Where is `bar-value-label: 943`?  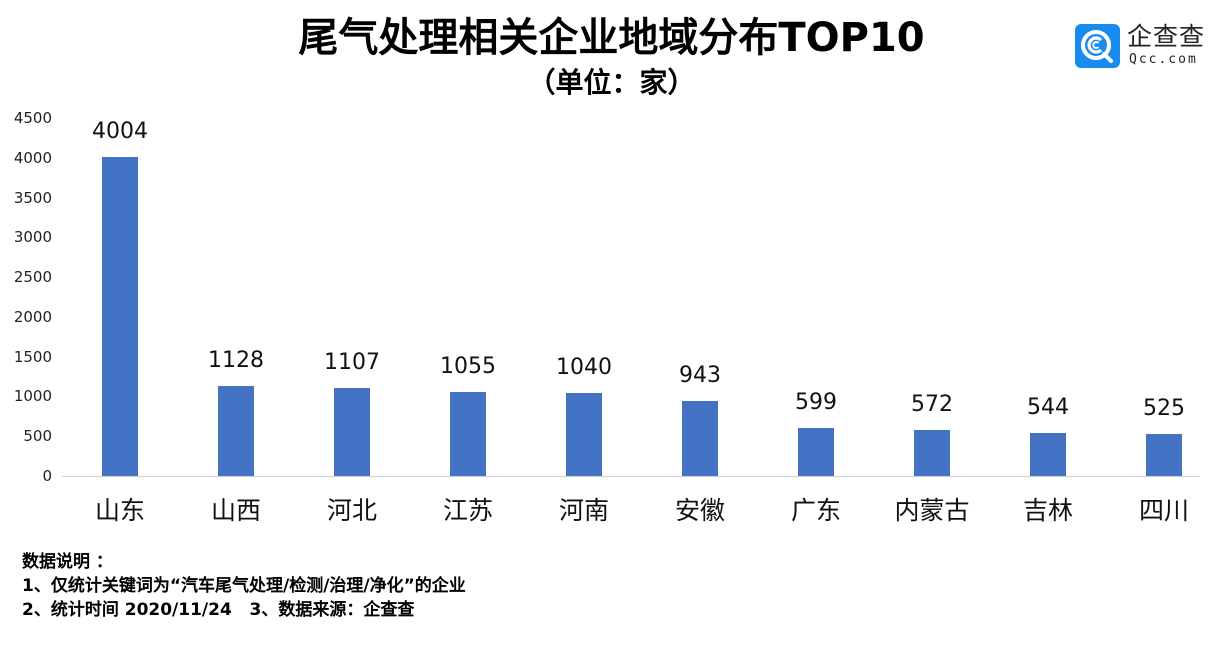
bar-value-label: 943 is located at coordinates (700, 375).